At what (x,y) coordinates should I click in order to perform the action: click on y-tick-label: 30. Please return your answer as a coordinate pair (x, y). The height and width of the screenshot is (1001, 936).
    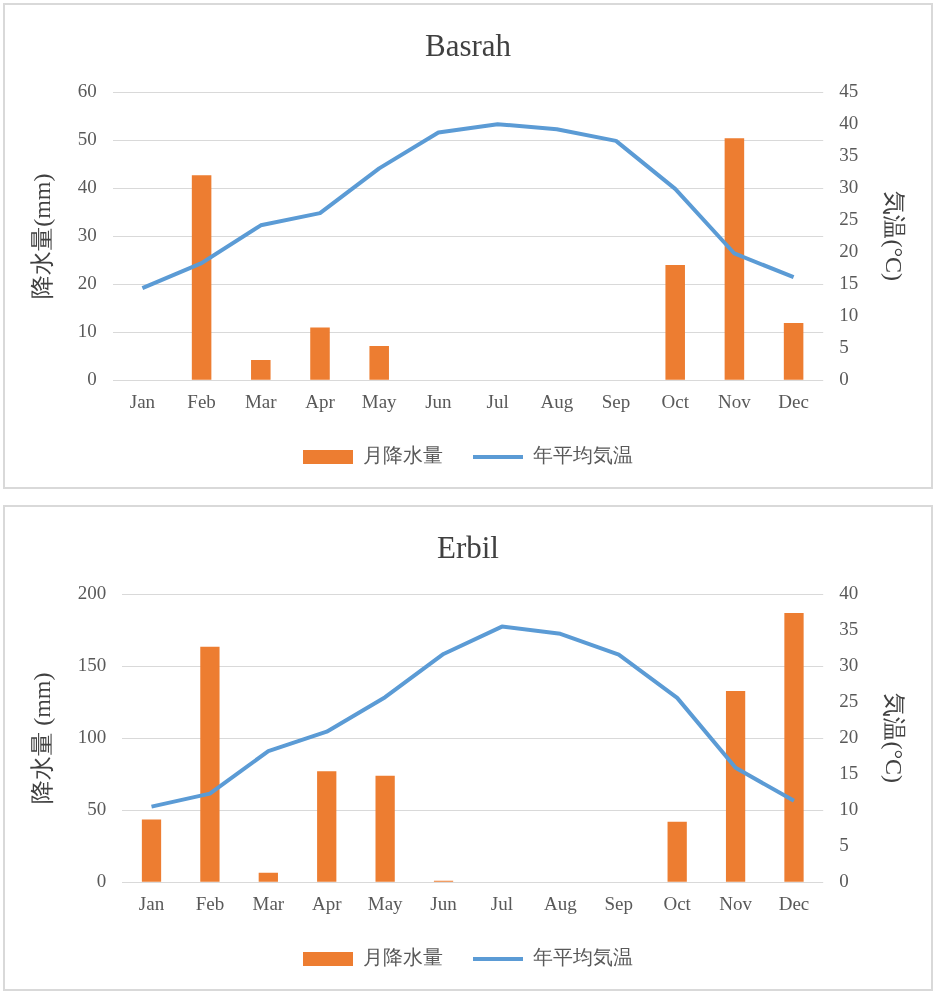
    Looking at the image, I should click on (87, 235).